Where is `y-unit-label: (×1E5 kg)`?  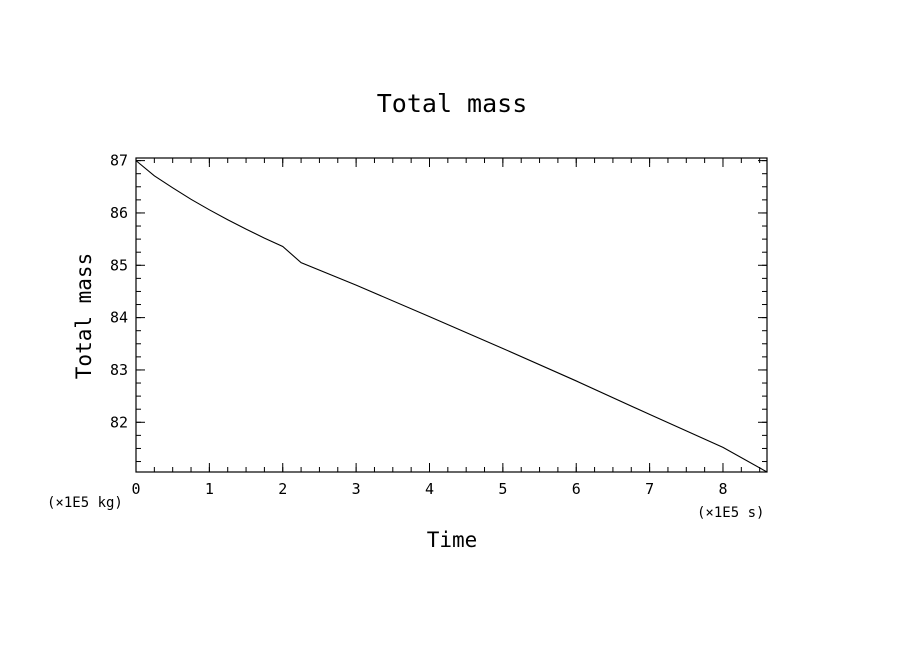 y-unit-label: (×1E5 kg) is located at coordinates (85, 503).